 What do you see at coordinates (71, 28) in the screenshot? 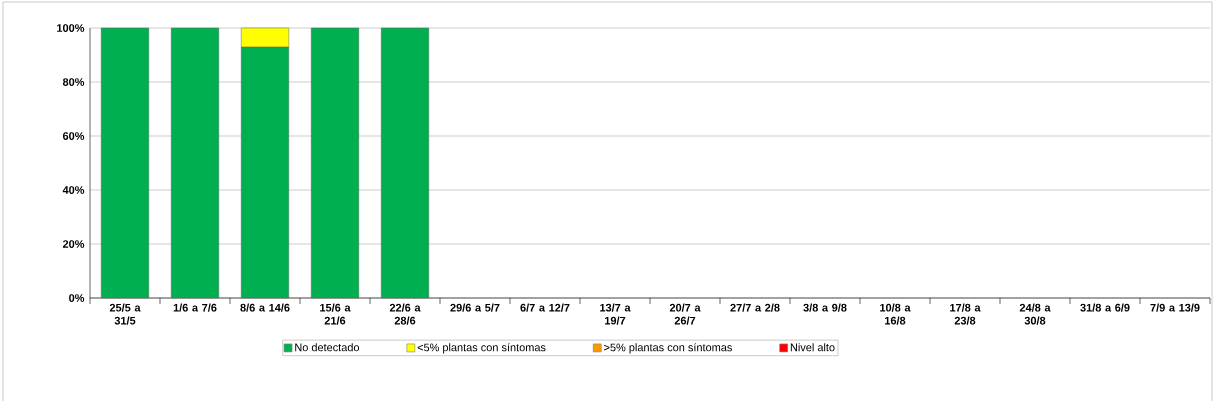
I see `y-tick-label: 100%` at bounding box center [71, 28].